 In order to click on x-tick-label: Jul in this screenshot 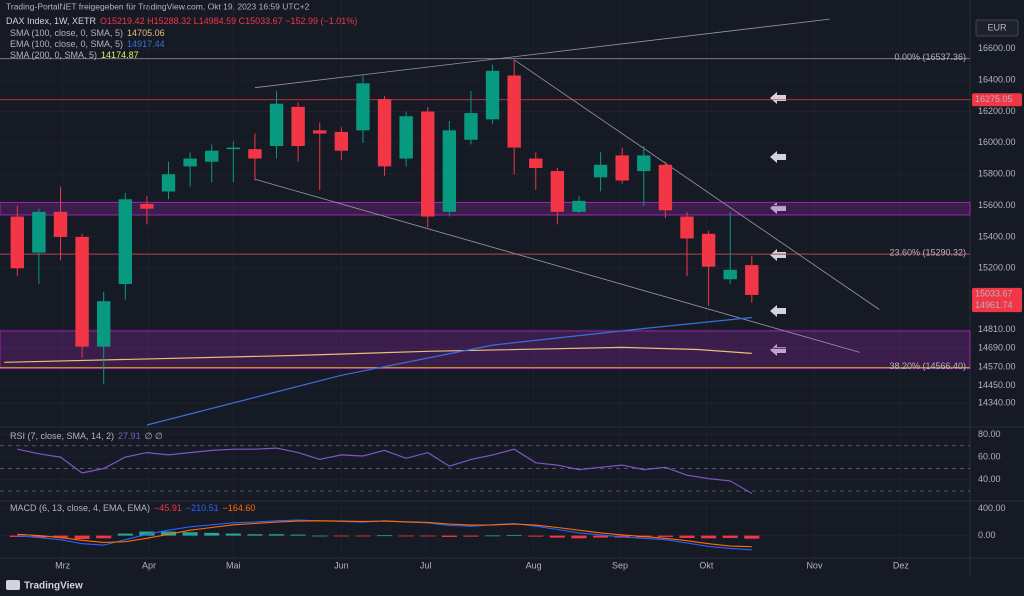, I will do `click(426, 565)`.